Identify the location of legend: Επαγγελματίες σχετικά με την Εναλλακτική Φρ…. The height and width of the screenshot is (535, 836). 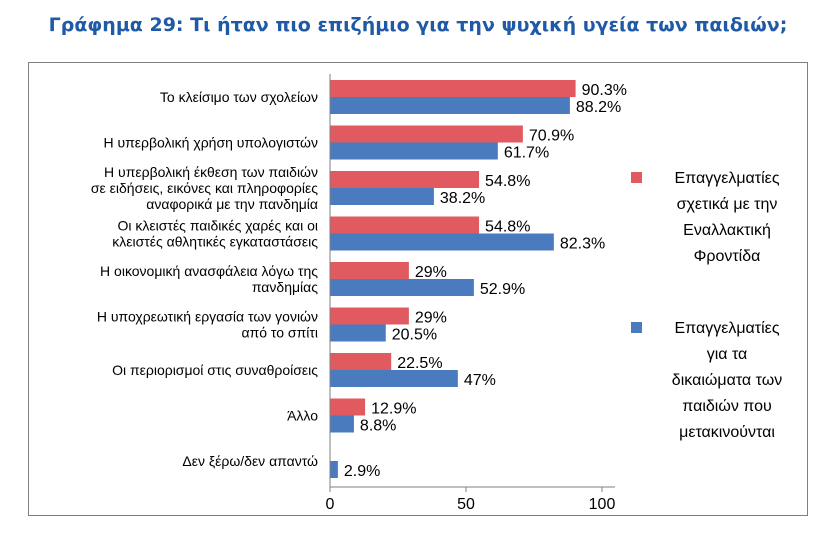
(706, 305).